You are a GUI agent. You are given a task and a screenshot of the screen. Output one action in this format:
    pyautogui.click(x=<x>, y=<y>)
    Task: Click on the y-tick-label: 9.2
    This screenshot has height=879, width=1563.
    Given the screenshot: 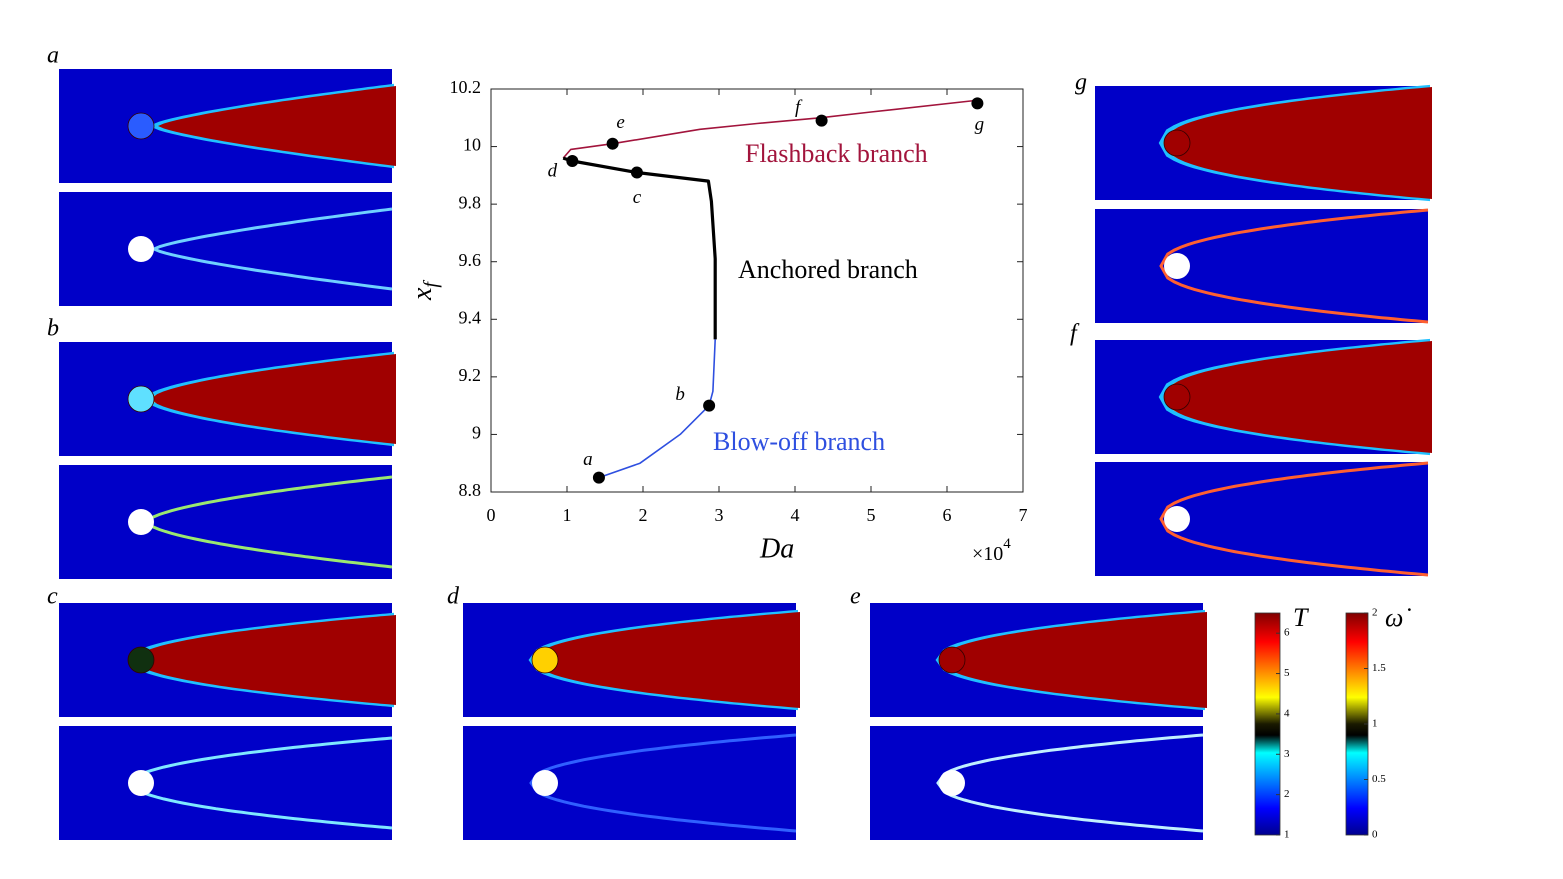 What is the action you would take?
    pyautogui.click(x=470, y=375)
    